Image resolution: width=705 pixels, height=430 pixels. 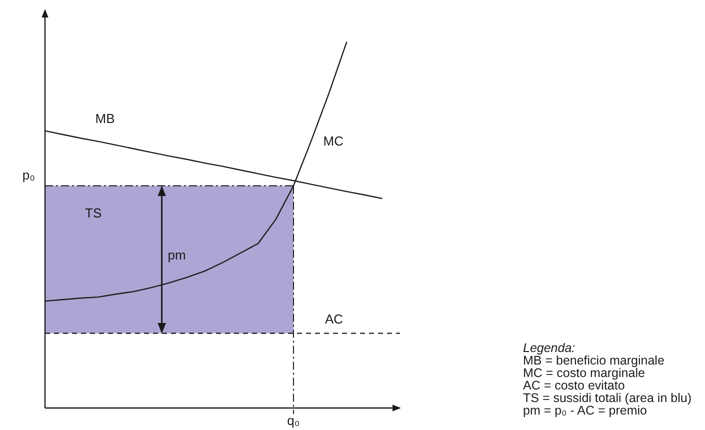 What do you see at coordinates (293, 420) in the screenshot?
I see `text: q₀` at bounding box center [293, 420].